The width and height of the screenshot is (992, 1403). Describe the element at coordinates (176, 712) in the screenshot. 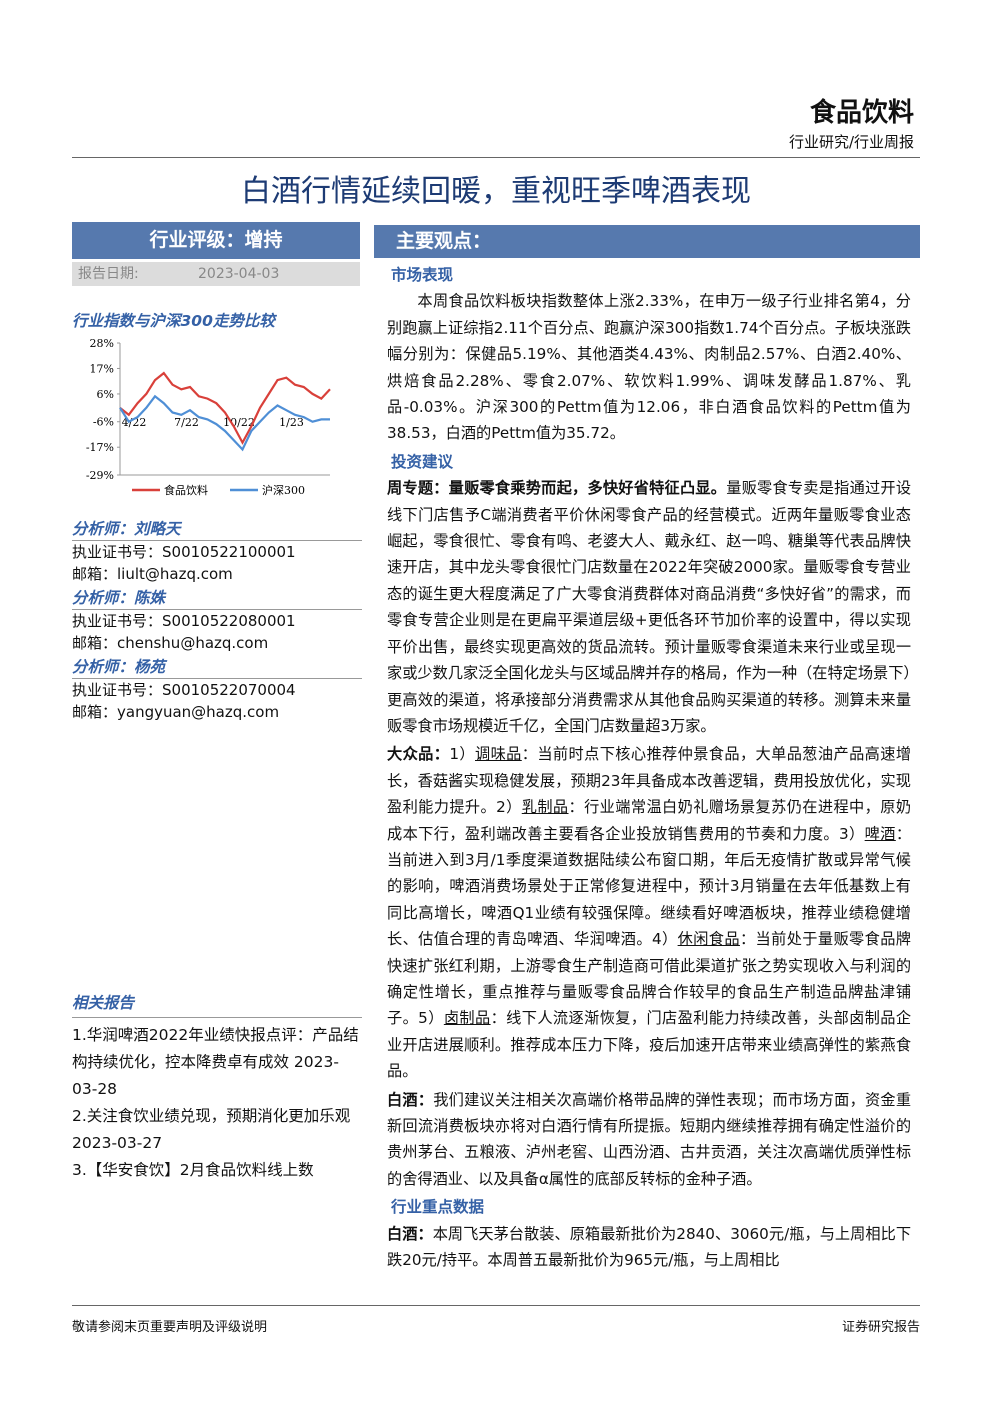

I see `analyst-email: 邮箱：yangyuan@hazq.com` at that location.